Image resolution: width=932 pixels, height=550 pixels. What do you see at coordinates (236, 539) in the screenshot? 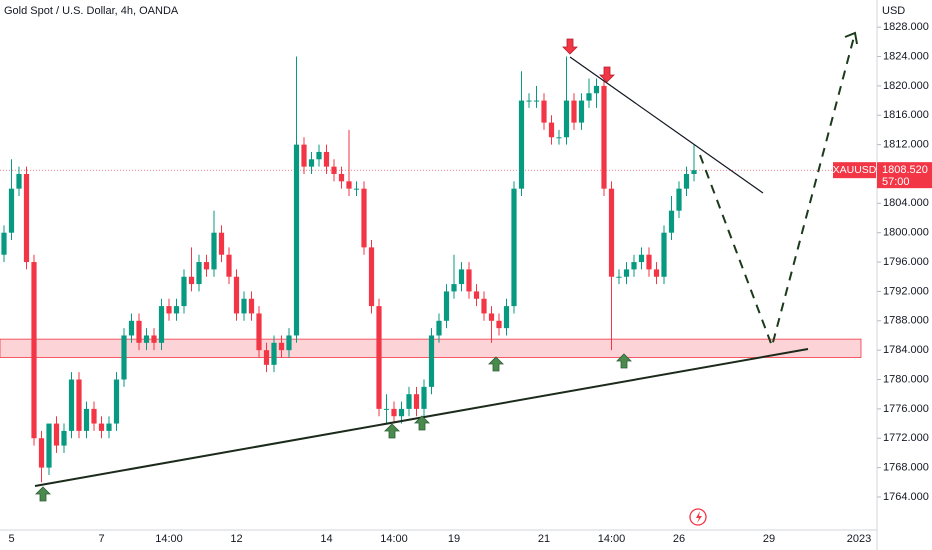
I see `x-tick-label: 12` at bounding box center [236, 539].